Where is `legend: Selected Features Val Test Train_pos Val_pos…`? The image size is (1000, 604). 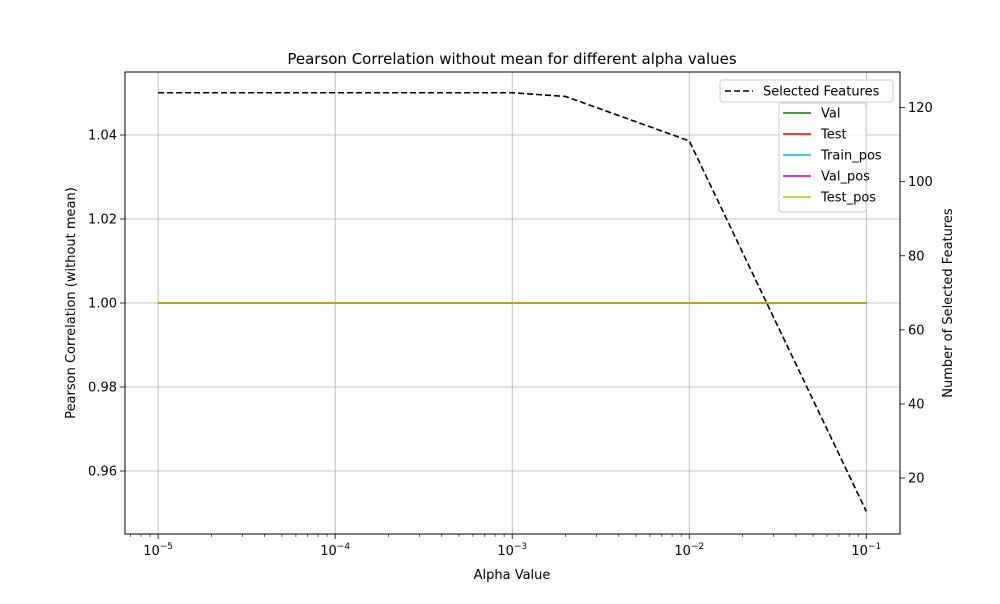
legend: Selected Features Val Test Train_pos Val_pos… is located at coordinates (806, 146).